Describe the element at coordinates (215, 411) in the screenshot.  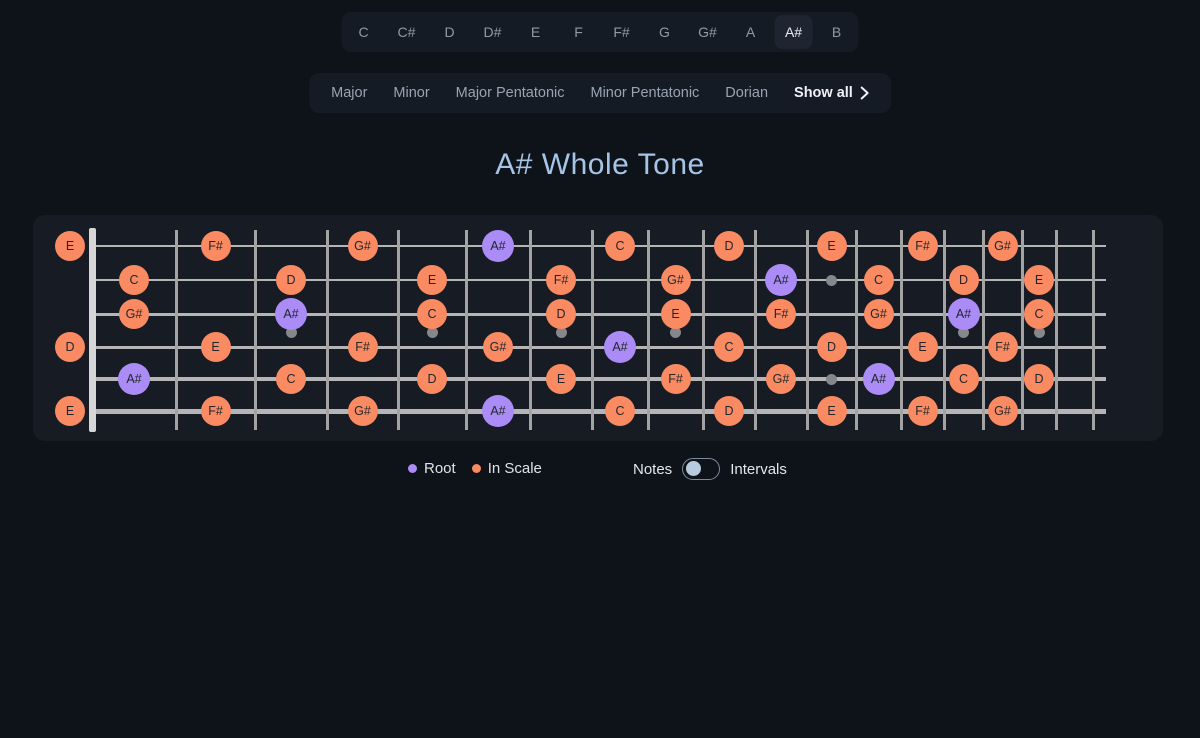
I see `fretboard-note-f-sharp-s6-f2: F#` at that location.